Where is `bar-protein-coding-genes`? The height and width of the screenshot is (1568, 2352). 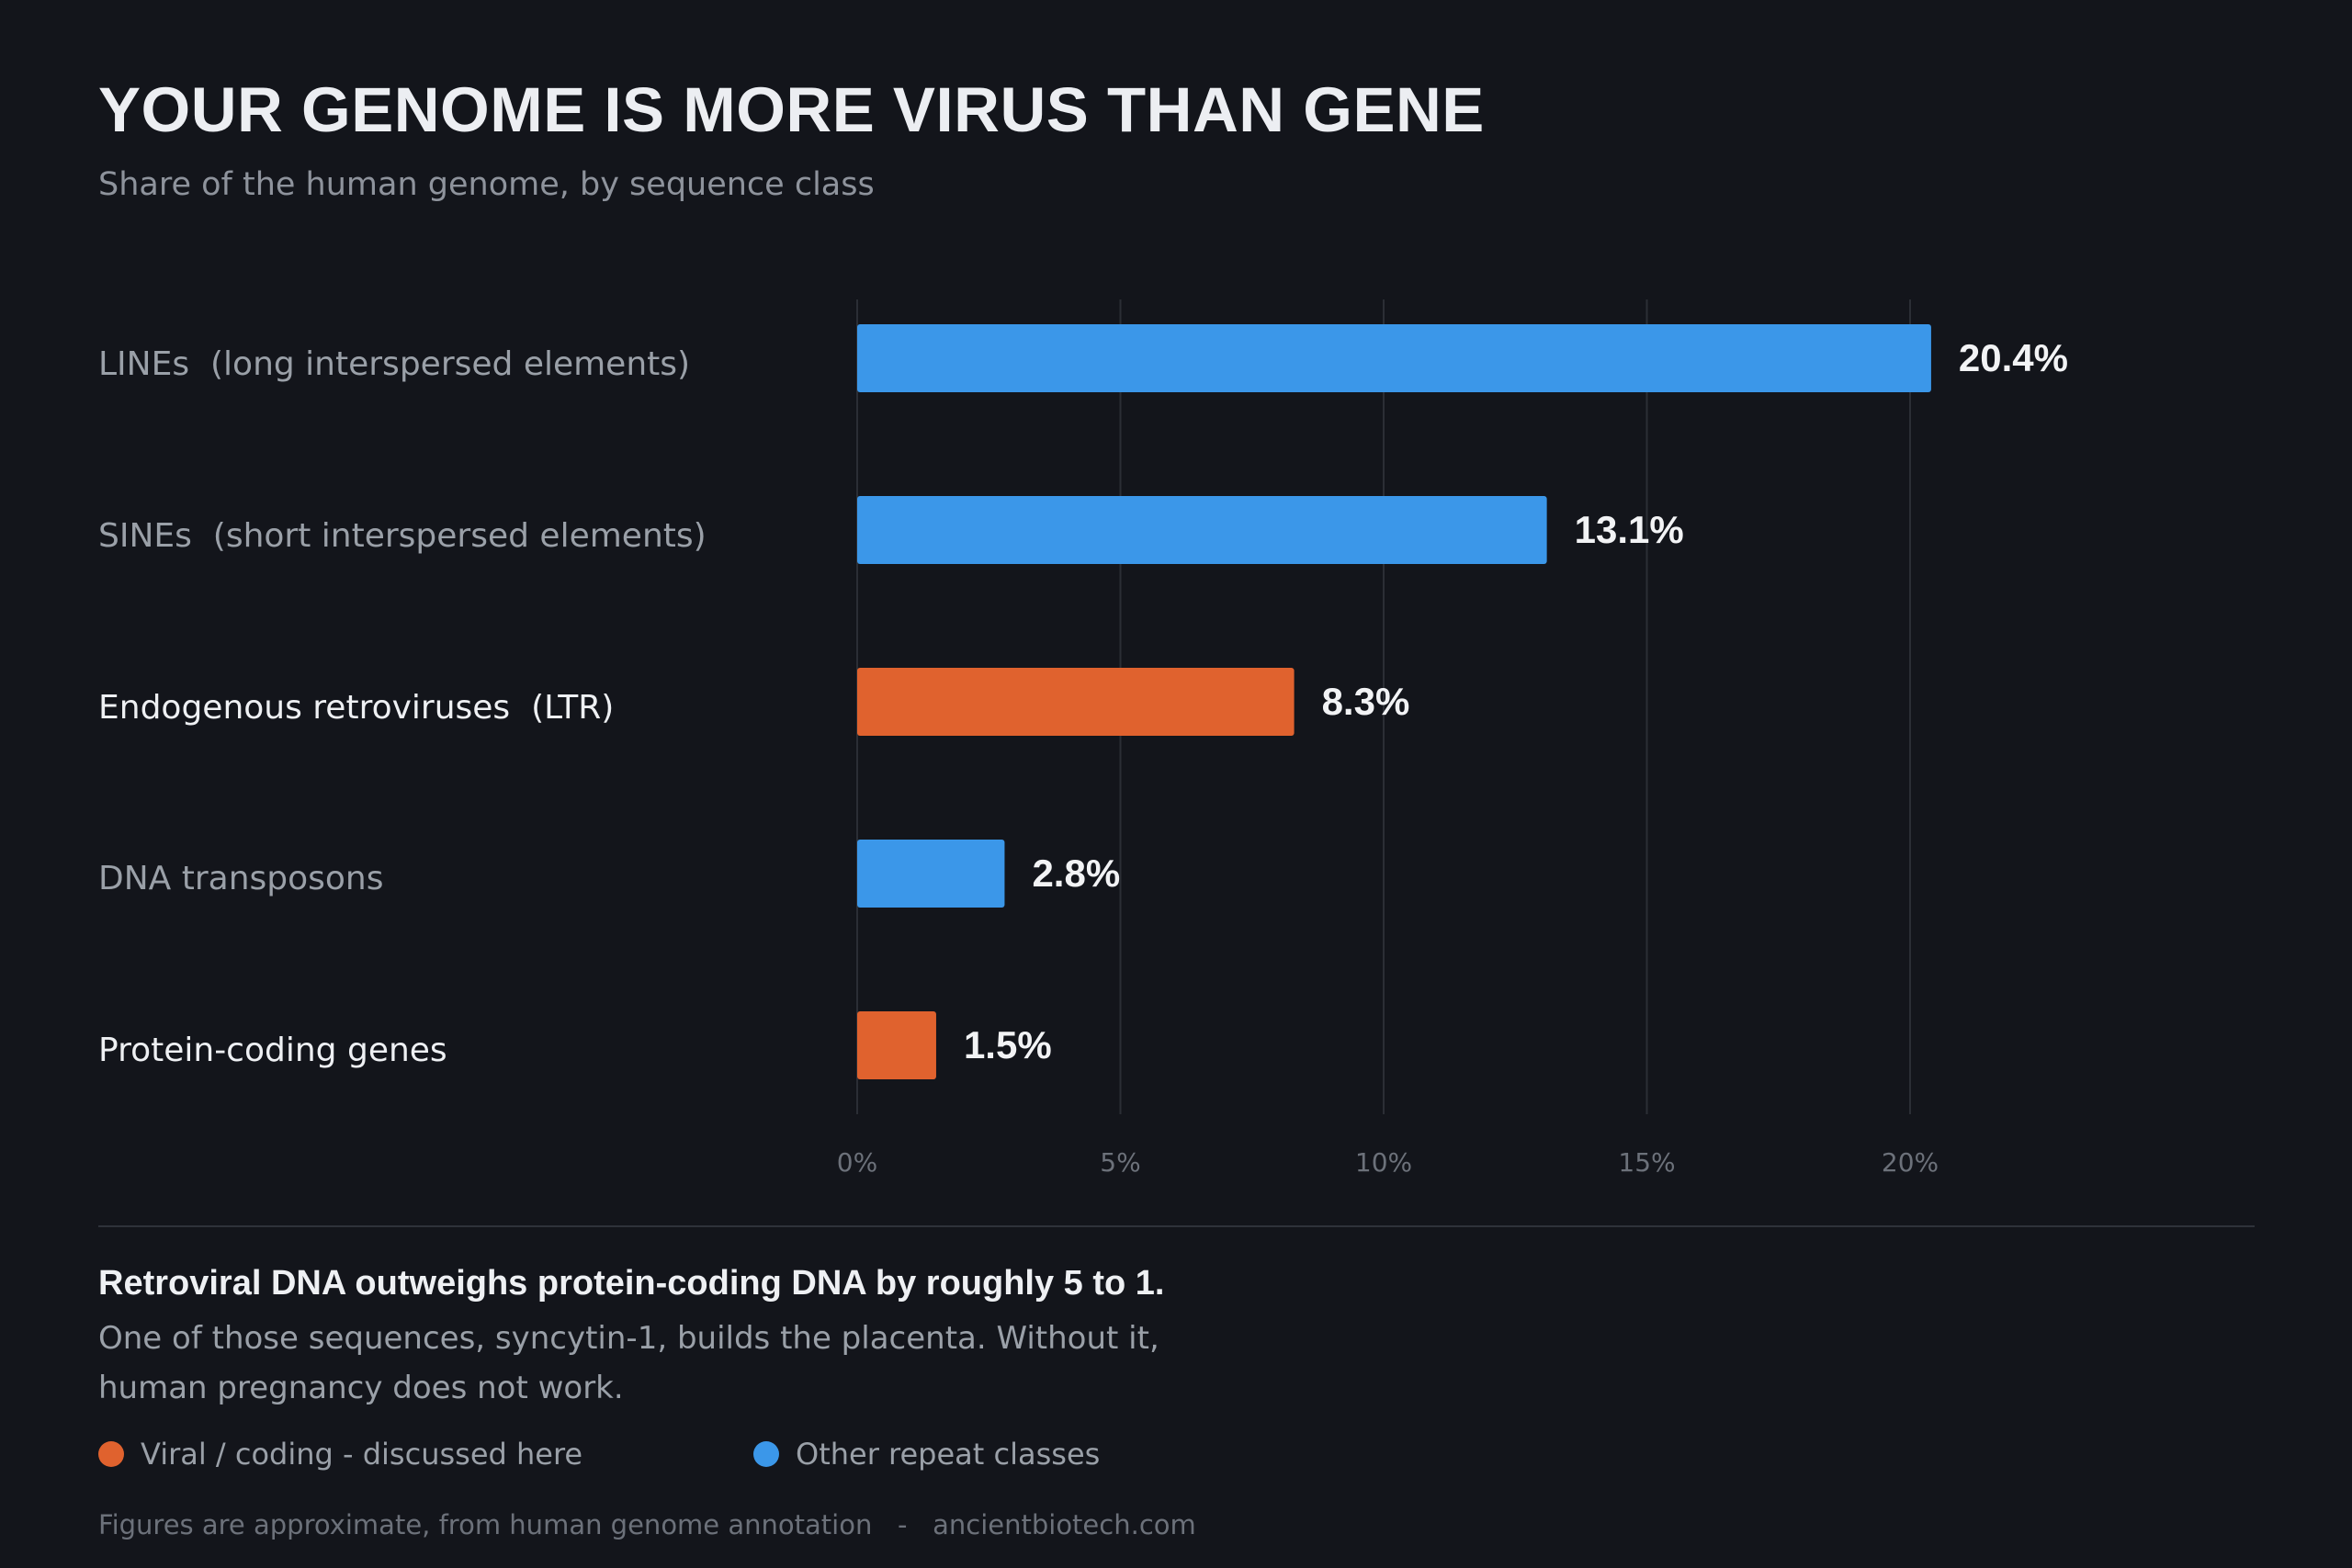
bar-protein-coding-genes is located at coordinates (896, 1045).